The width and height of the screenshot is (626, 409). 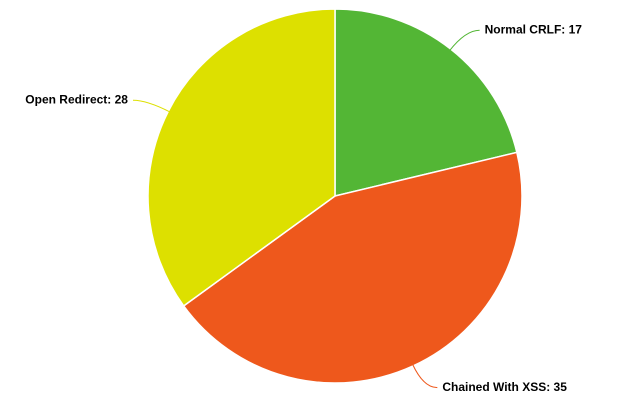 What do you see at coordinates (76, 99) in the screenshot?
I see `data-label: Open Redirect: 28` at bounding box center [76, 99].